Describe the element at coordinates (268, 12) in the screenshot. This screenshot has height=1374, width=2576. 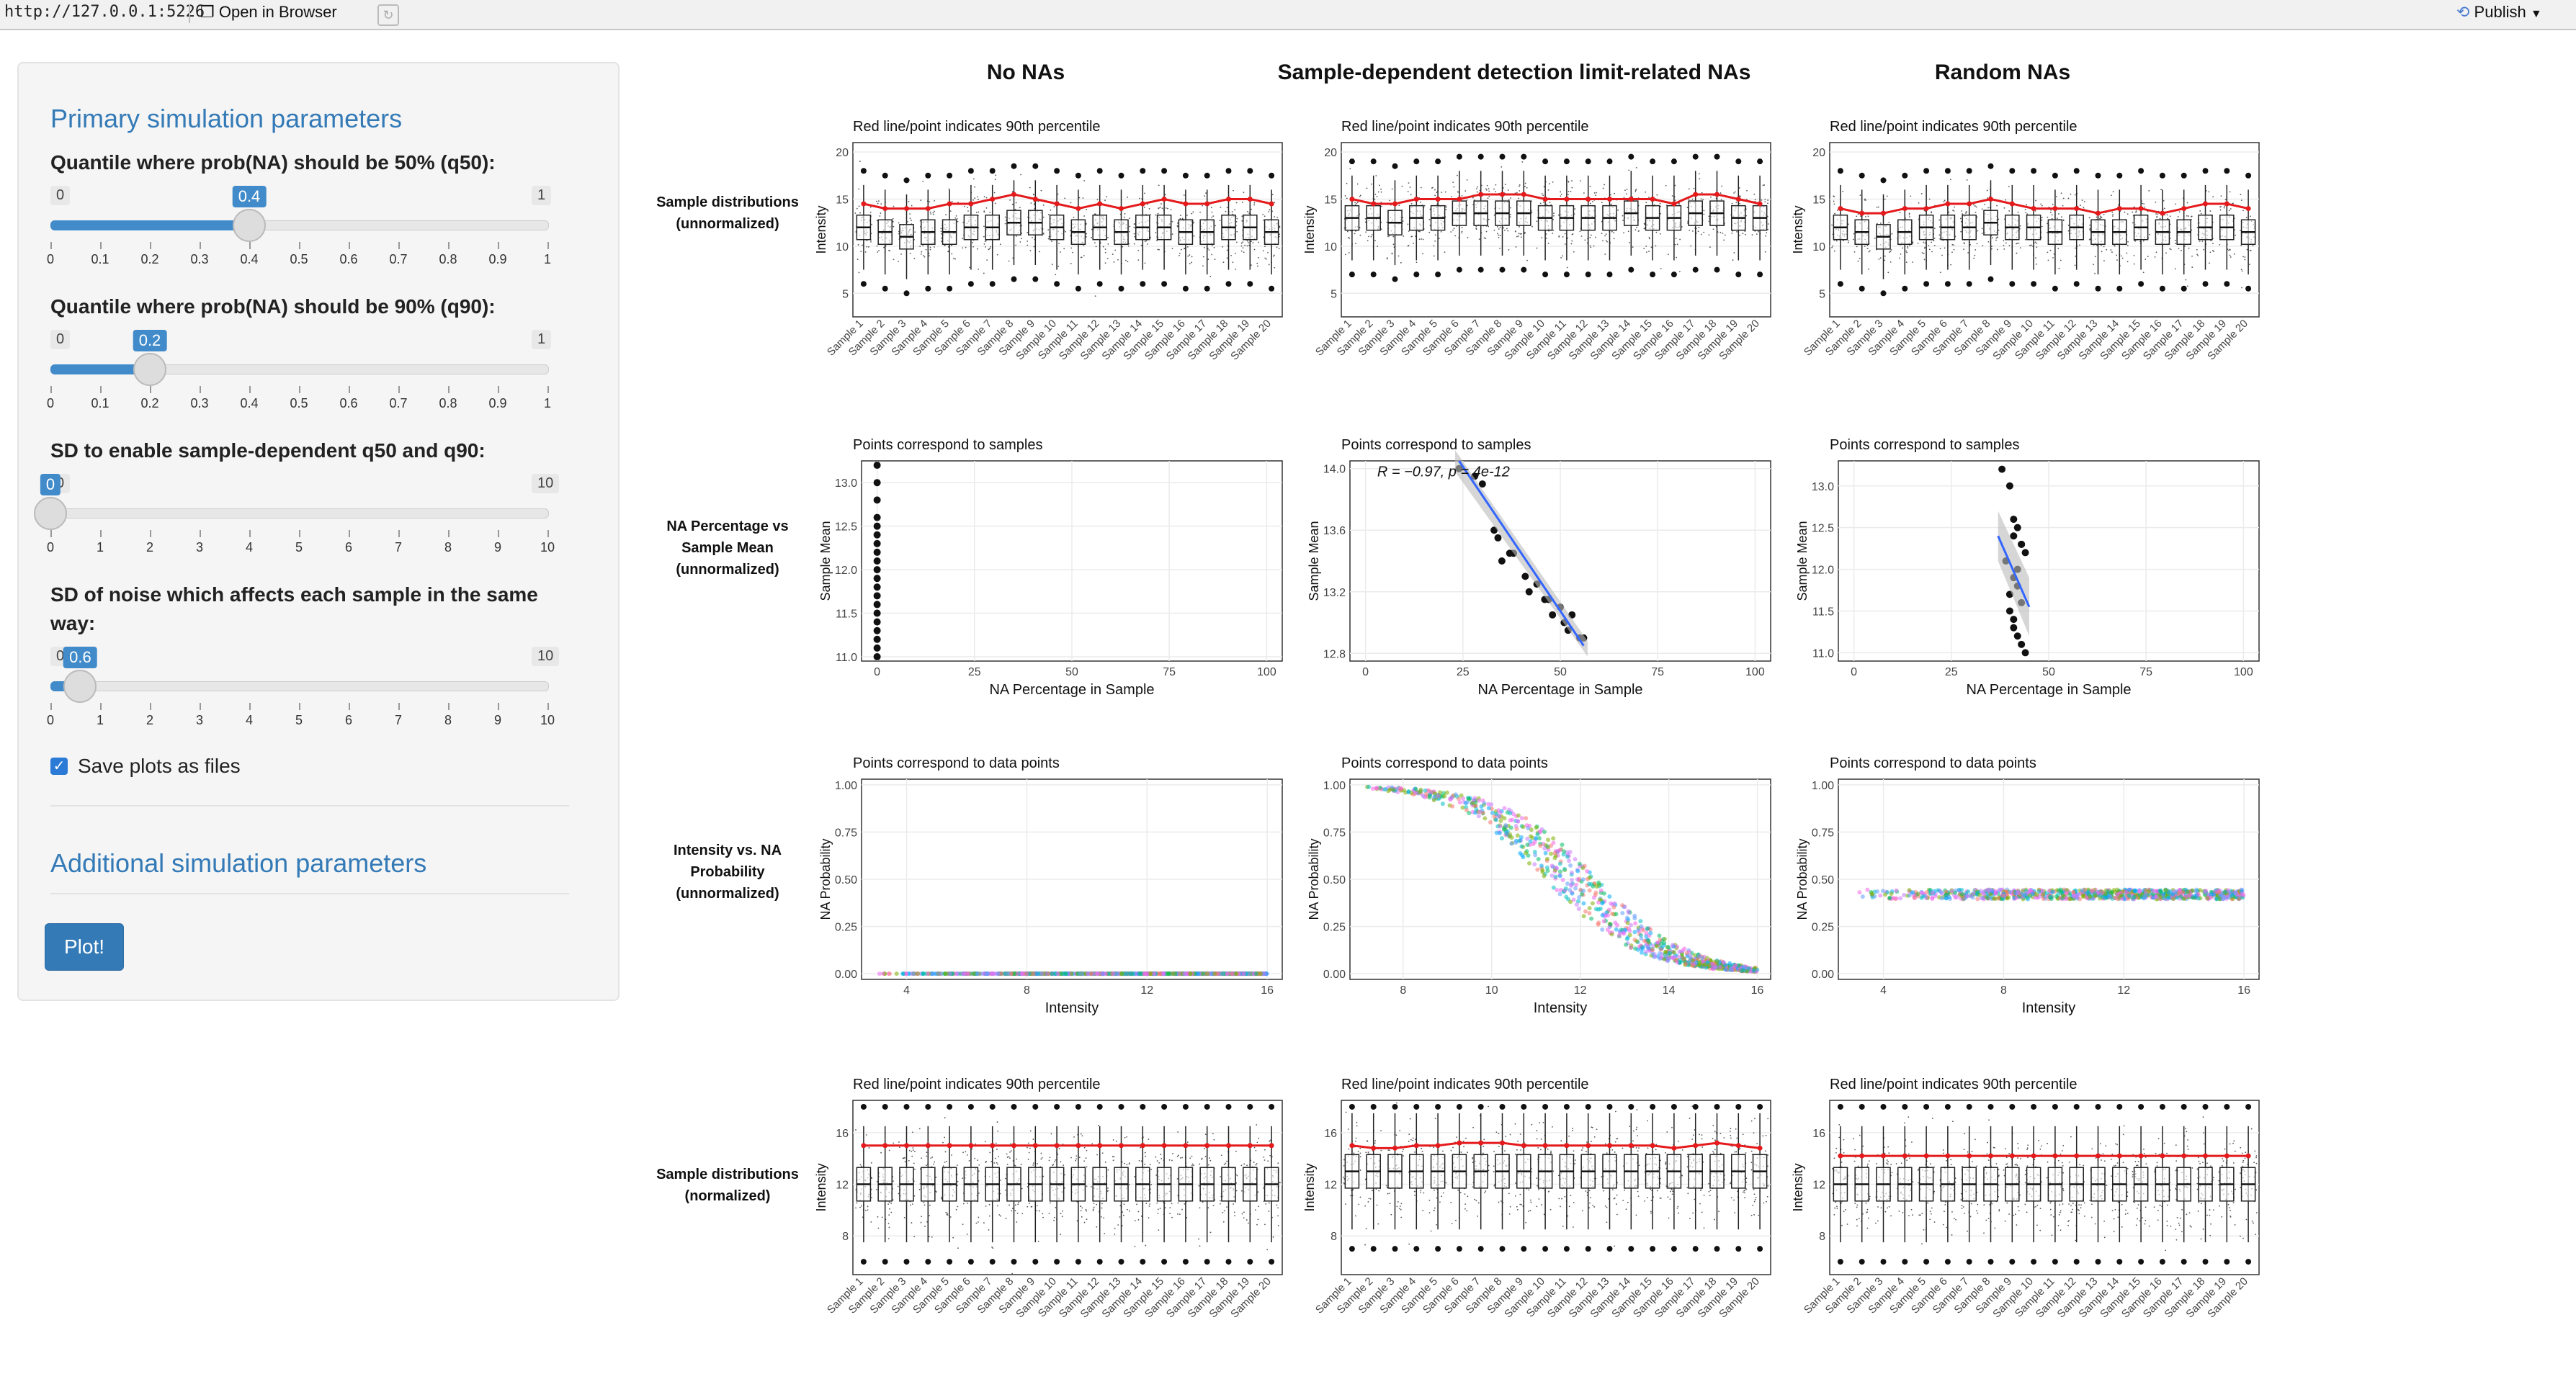
I see `open-in-browser-button: ❐ Open in Browser` at that location.